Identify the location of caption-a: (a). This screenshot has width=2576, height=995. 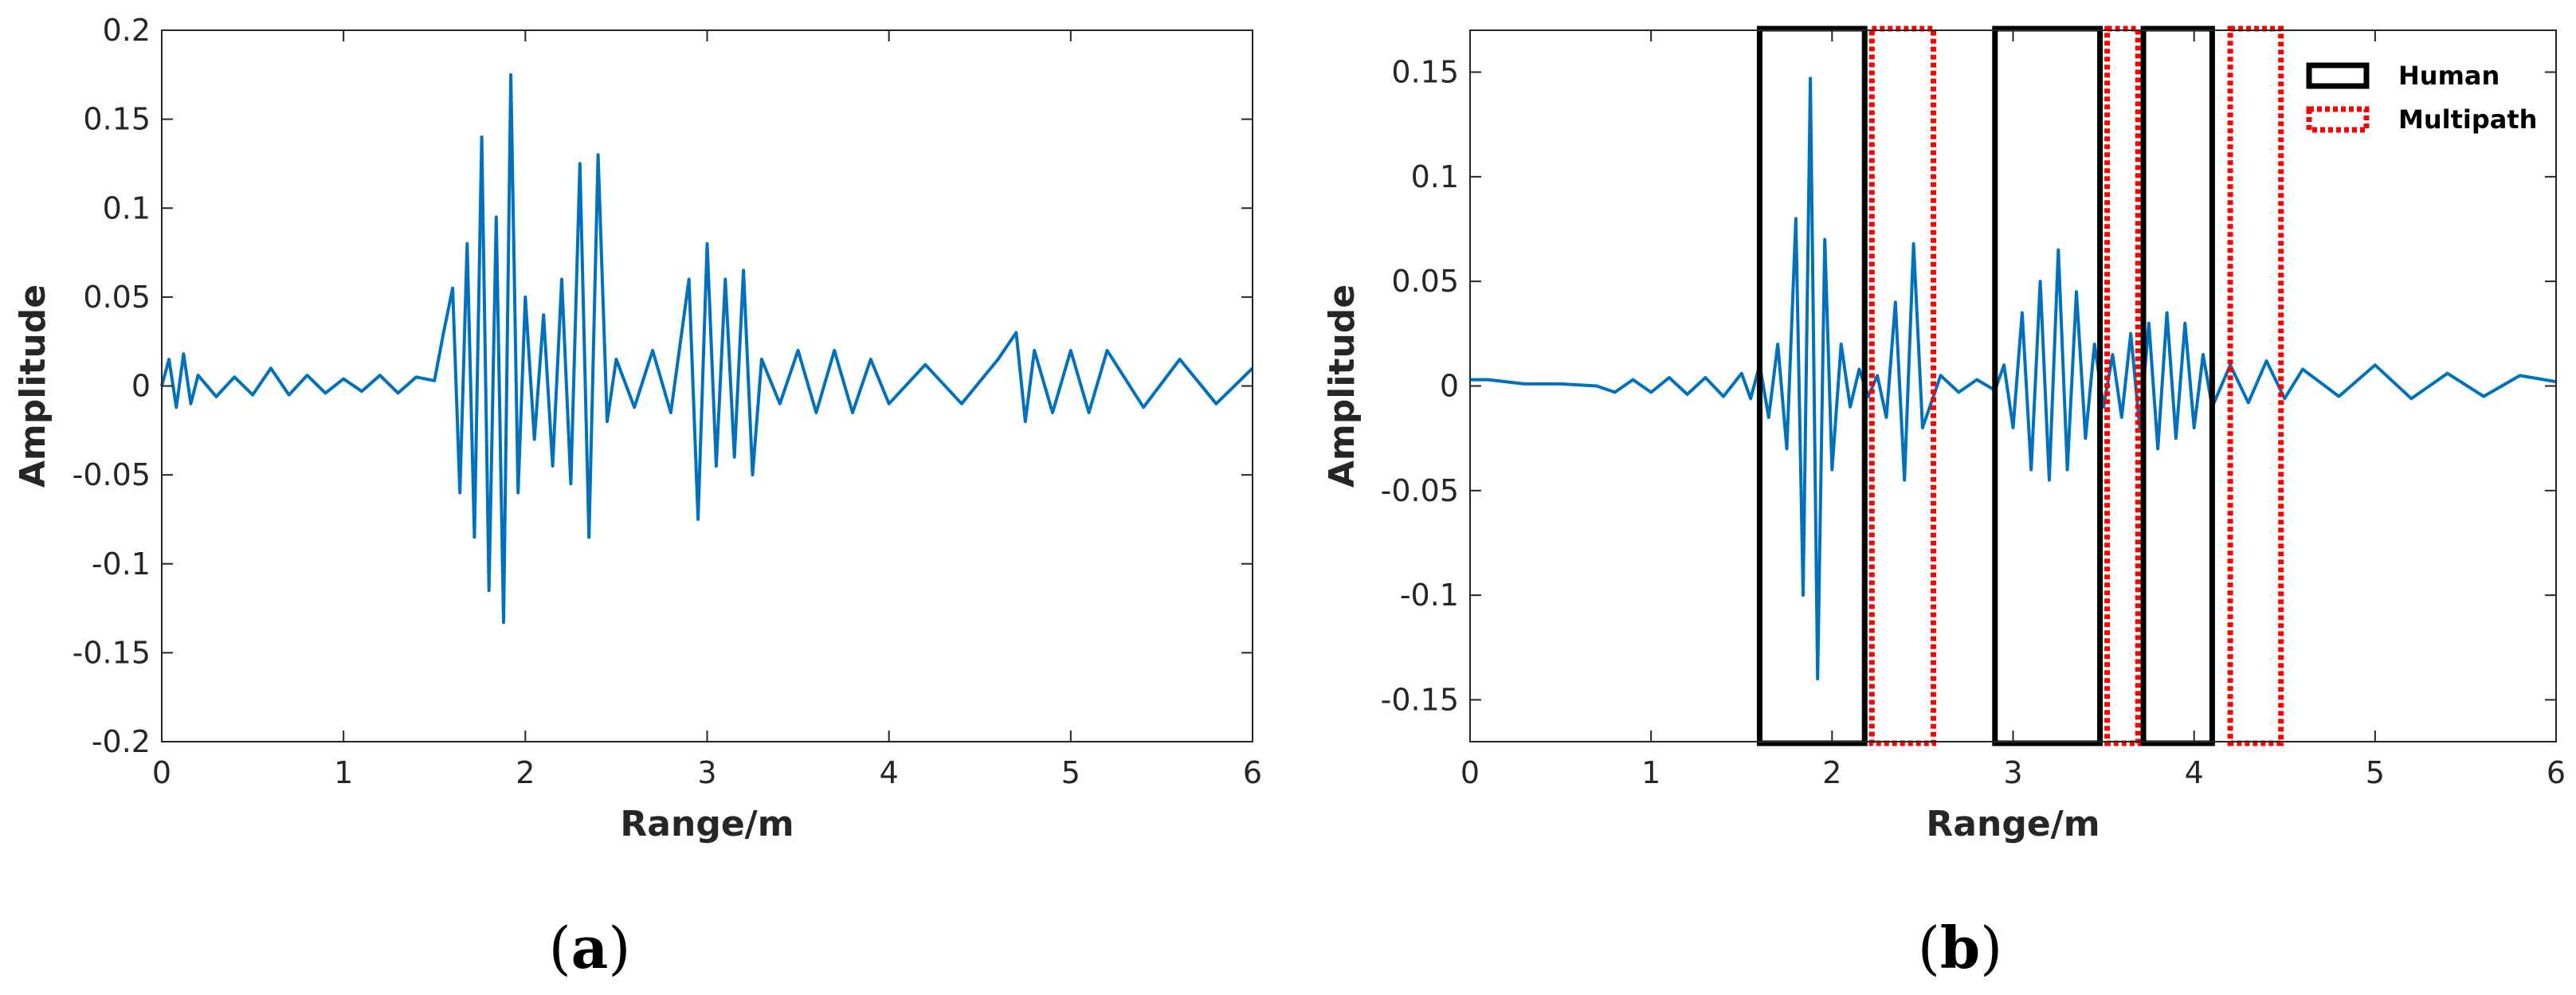
(590, 948).